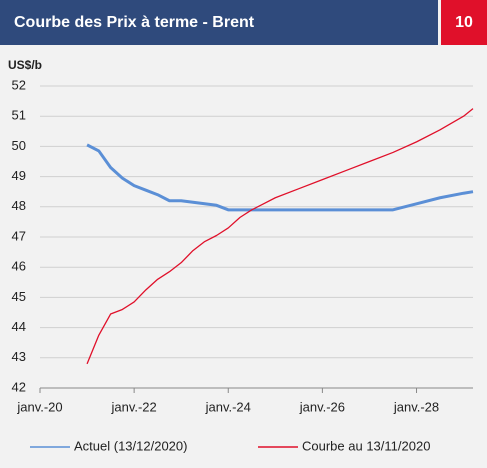 This screenshot has width=487, height=468. I want to click on y-tick-label: 50, so click(19, 145).